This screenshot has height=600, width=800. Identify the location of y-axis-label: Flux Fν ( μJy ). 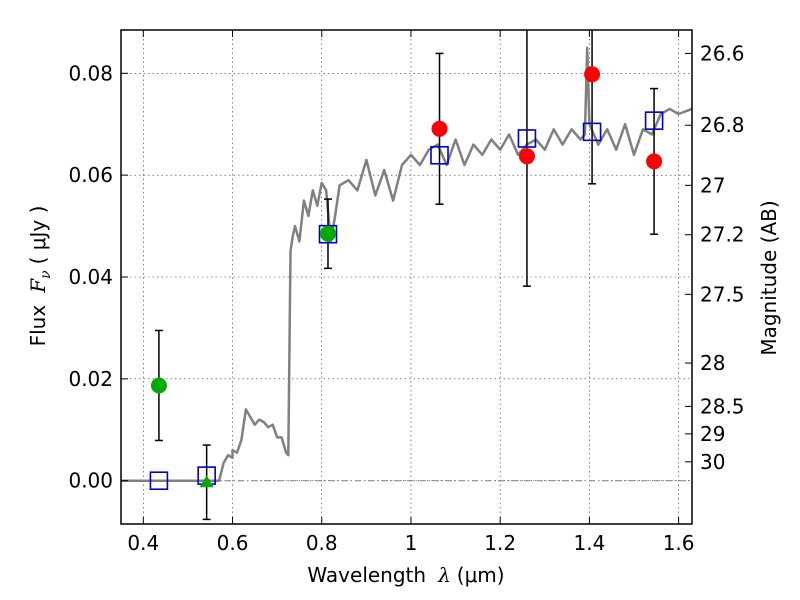
(40, 276).